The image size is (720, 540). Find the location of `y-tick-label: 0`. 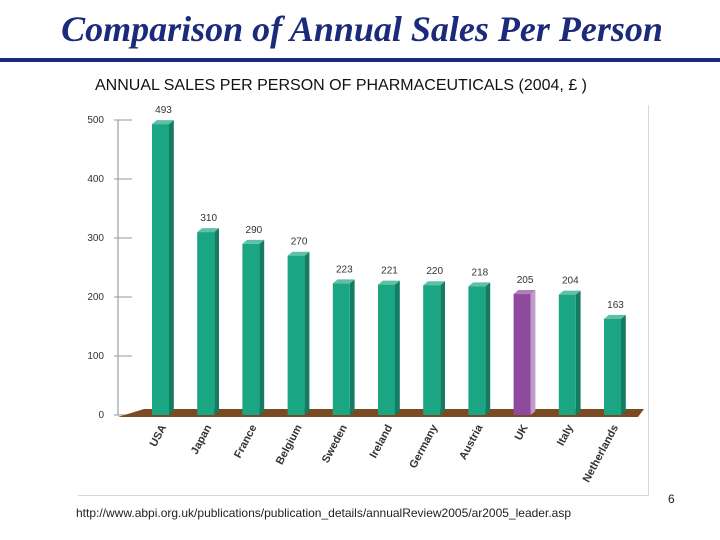

y-tick-label: 0 is located at coordinates (101, 415).